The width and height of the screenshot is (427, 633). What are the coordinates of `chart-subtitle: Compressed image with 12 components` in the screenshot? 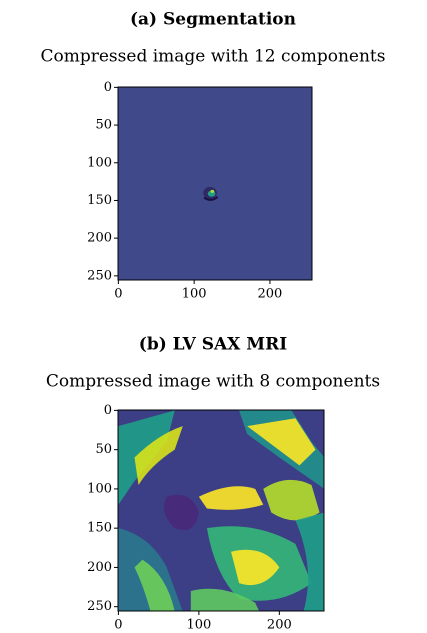 It's located at (213, 57).